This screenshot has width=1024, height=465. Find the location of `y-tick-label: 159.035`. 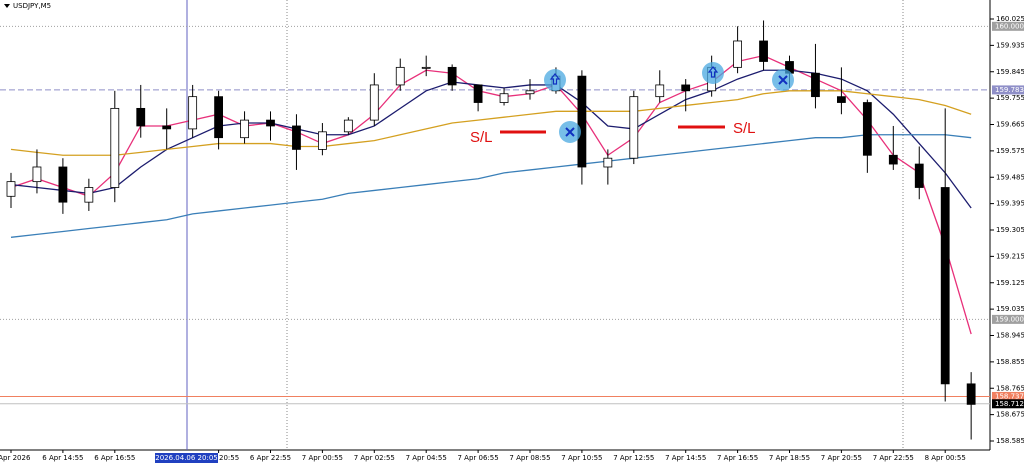

y-tick-label: 159.035 is located at coordinates (1010, 309).